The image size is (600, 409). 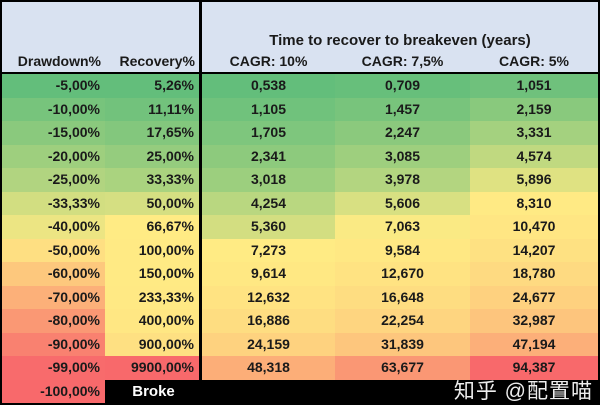 What do you see at coordinates (402, 227) in the screenshot?
I see `table-cell: 7,063` at bounding box center [402, 227].